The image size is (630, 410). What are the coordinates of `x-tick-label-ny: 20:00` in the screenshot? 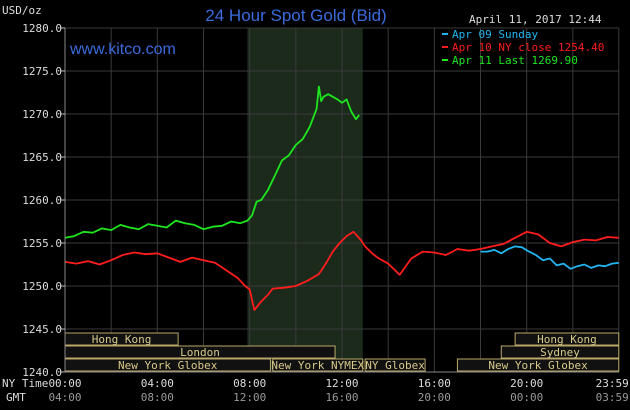 It's located at (526, 383).